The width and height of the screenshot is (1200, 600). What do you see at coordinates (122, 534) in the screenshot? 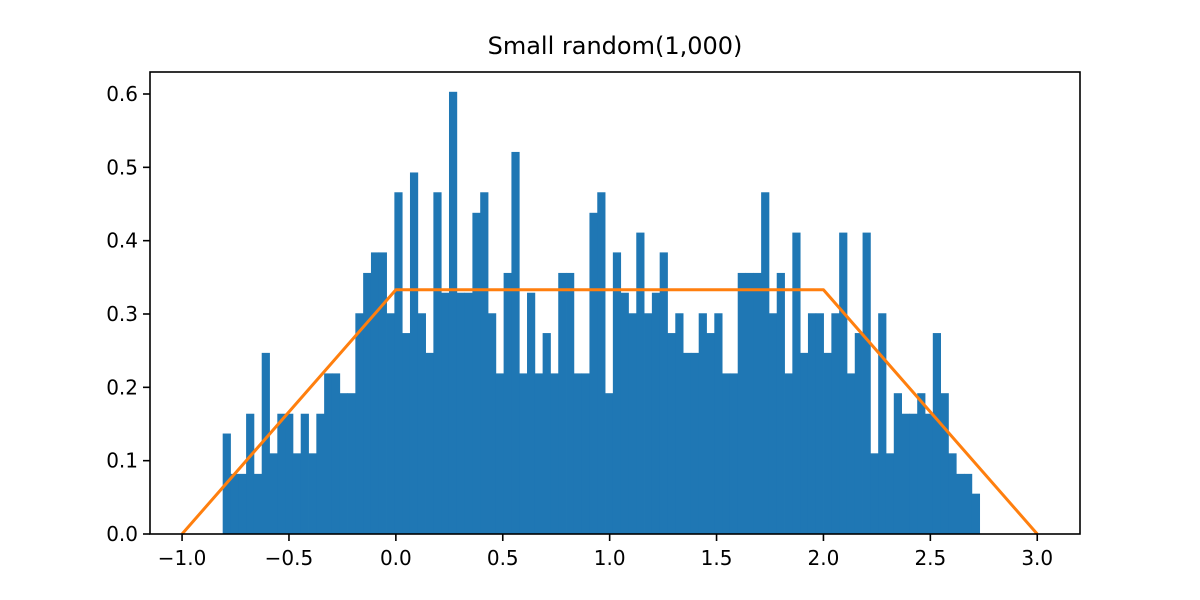
I see `y-tick-label: 0.0` at bounding box center [122, 534].